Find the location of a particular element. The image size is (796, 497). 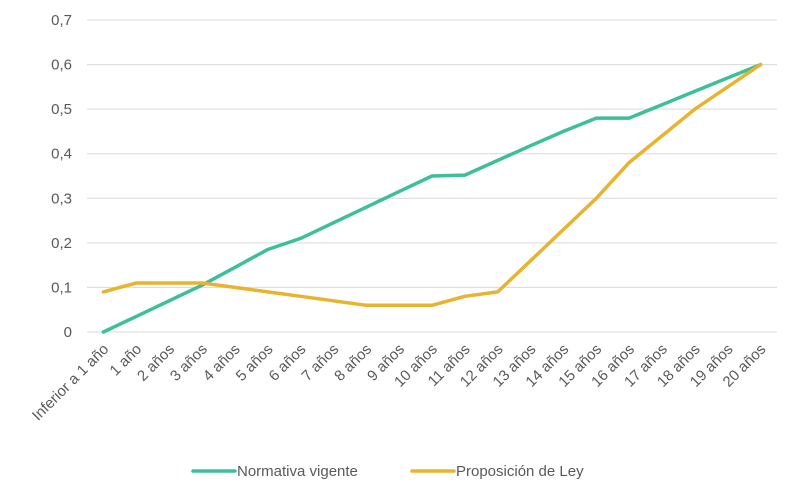

y-tick-label: 0,6 is located at coordinates (61, 65).